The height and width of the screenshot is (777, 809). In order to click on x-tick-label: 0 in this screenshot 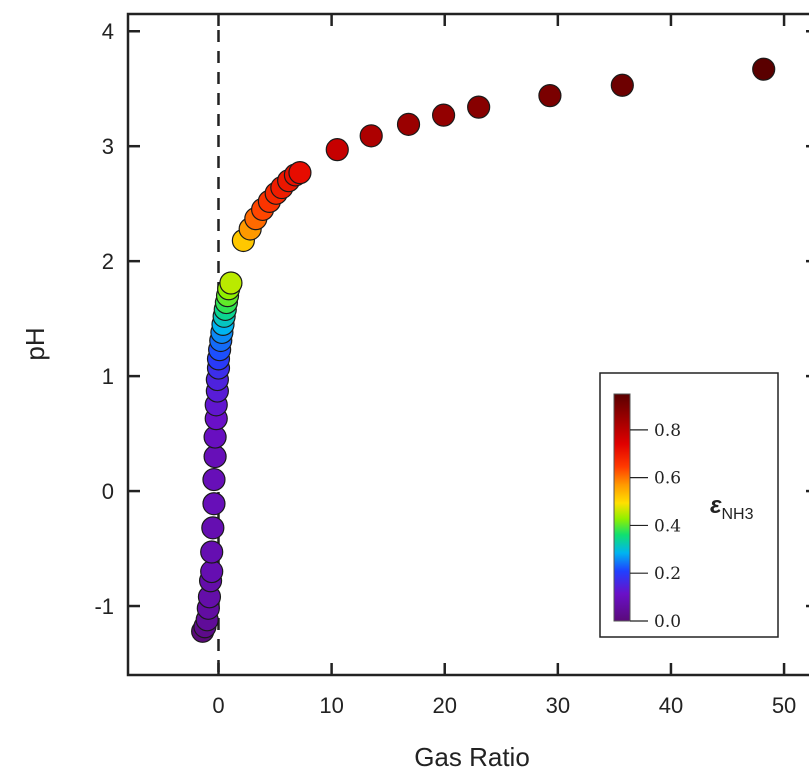, I will do `click(218, 705)`.